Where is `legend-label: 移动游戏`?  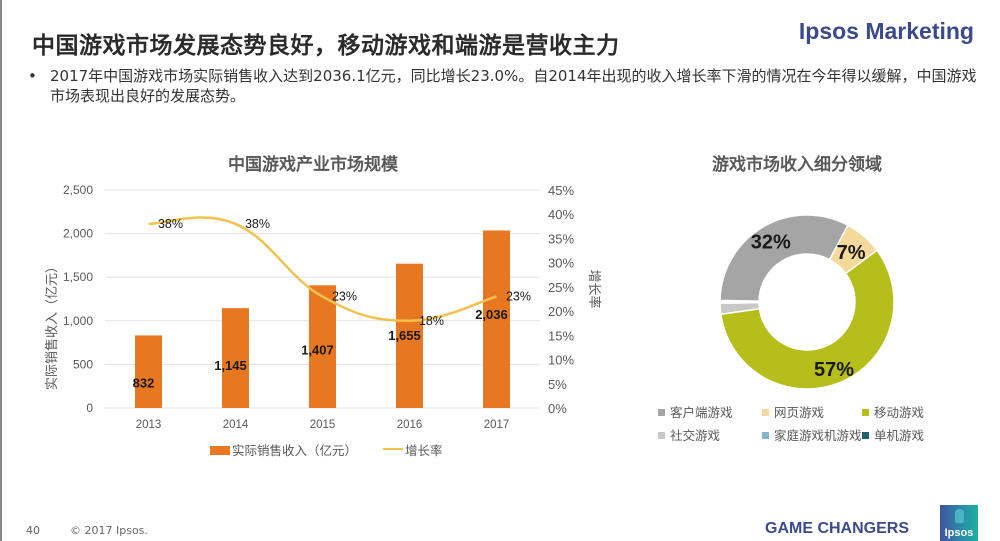 legend-label: 移动游戏 is located at coordinates (899, 412).